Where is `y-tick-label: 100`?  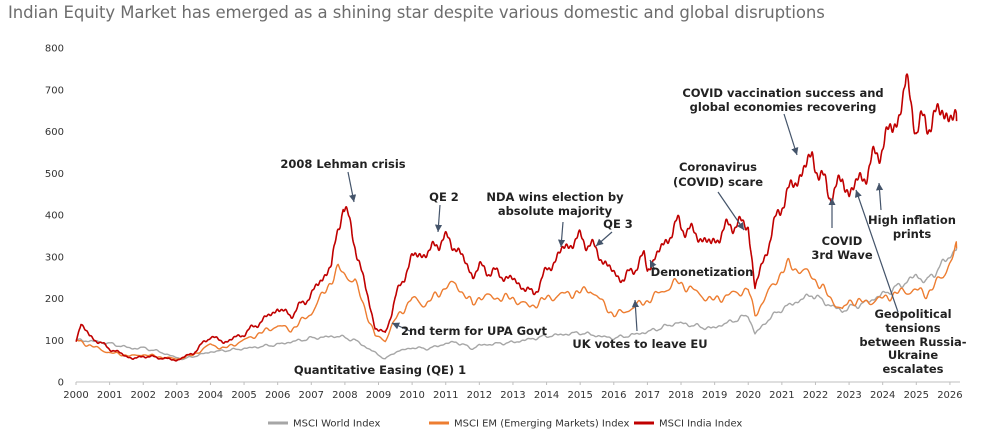
y-tick-label: 100 is located at coordinates (54, 341).